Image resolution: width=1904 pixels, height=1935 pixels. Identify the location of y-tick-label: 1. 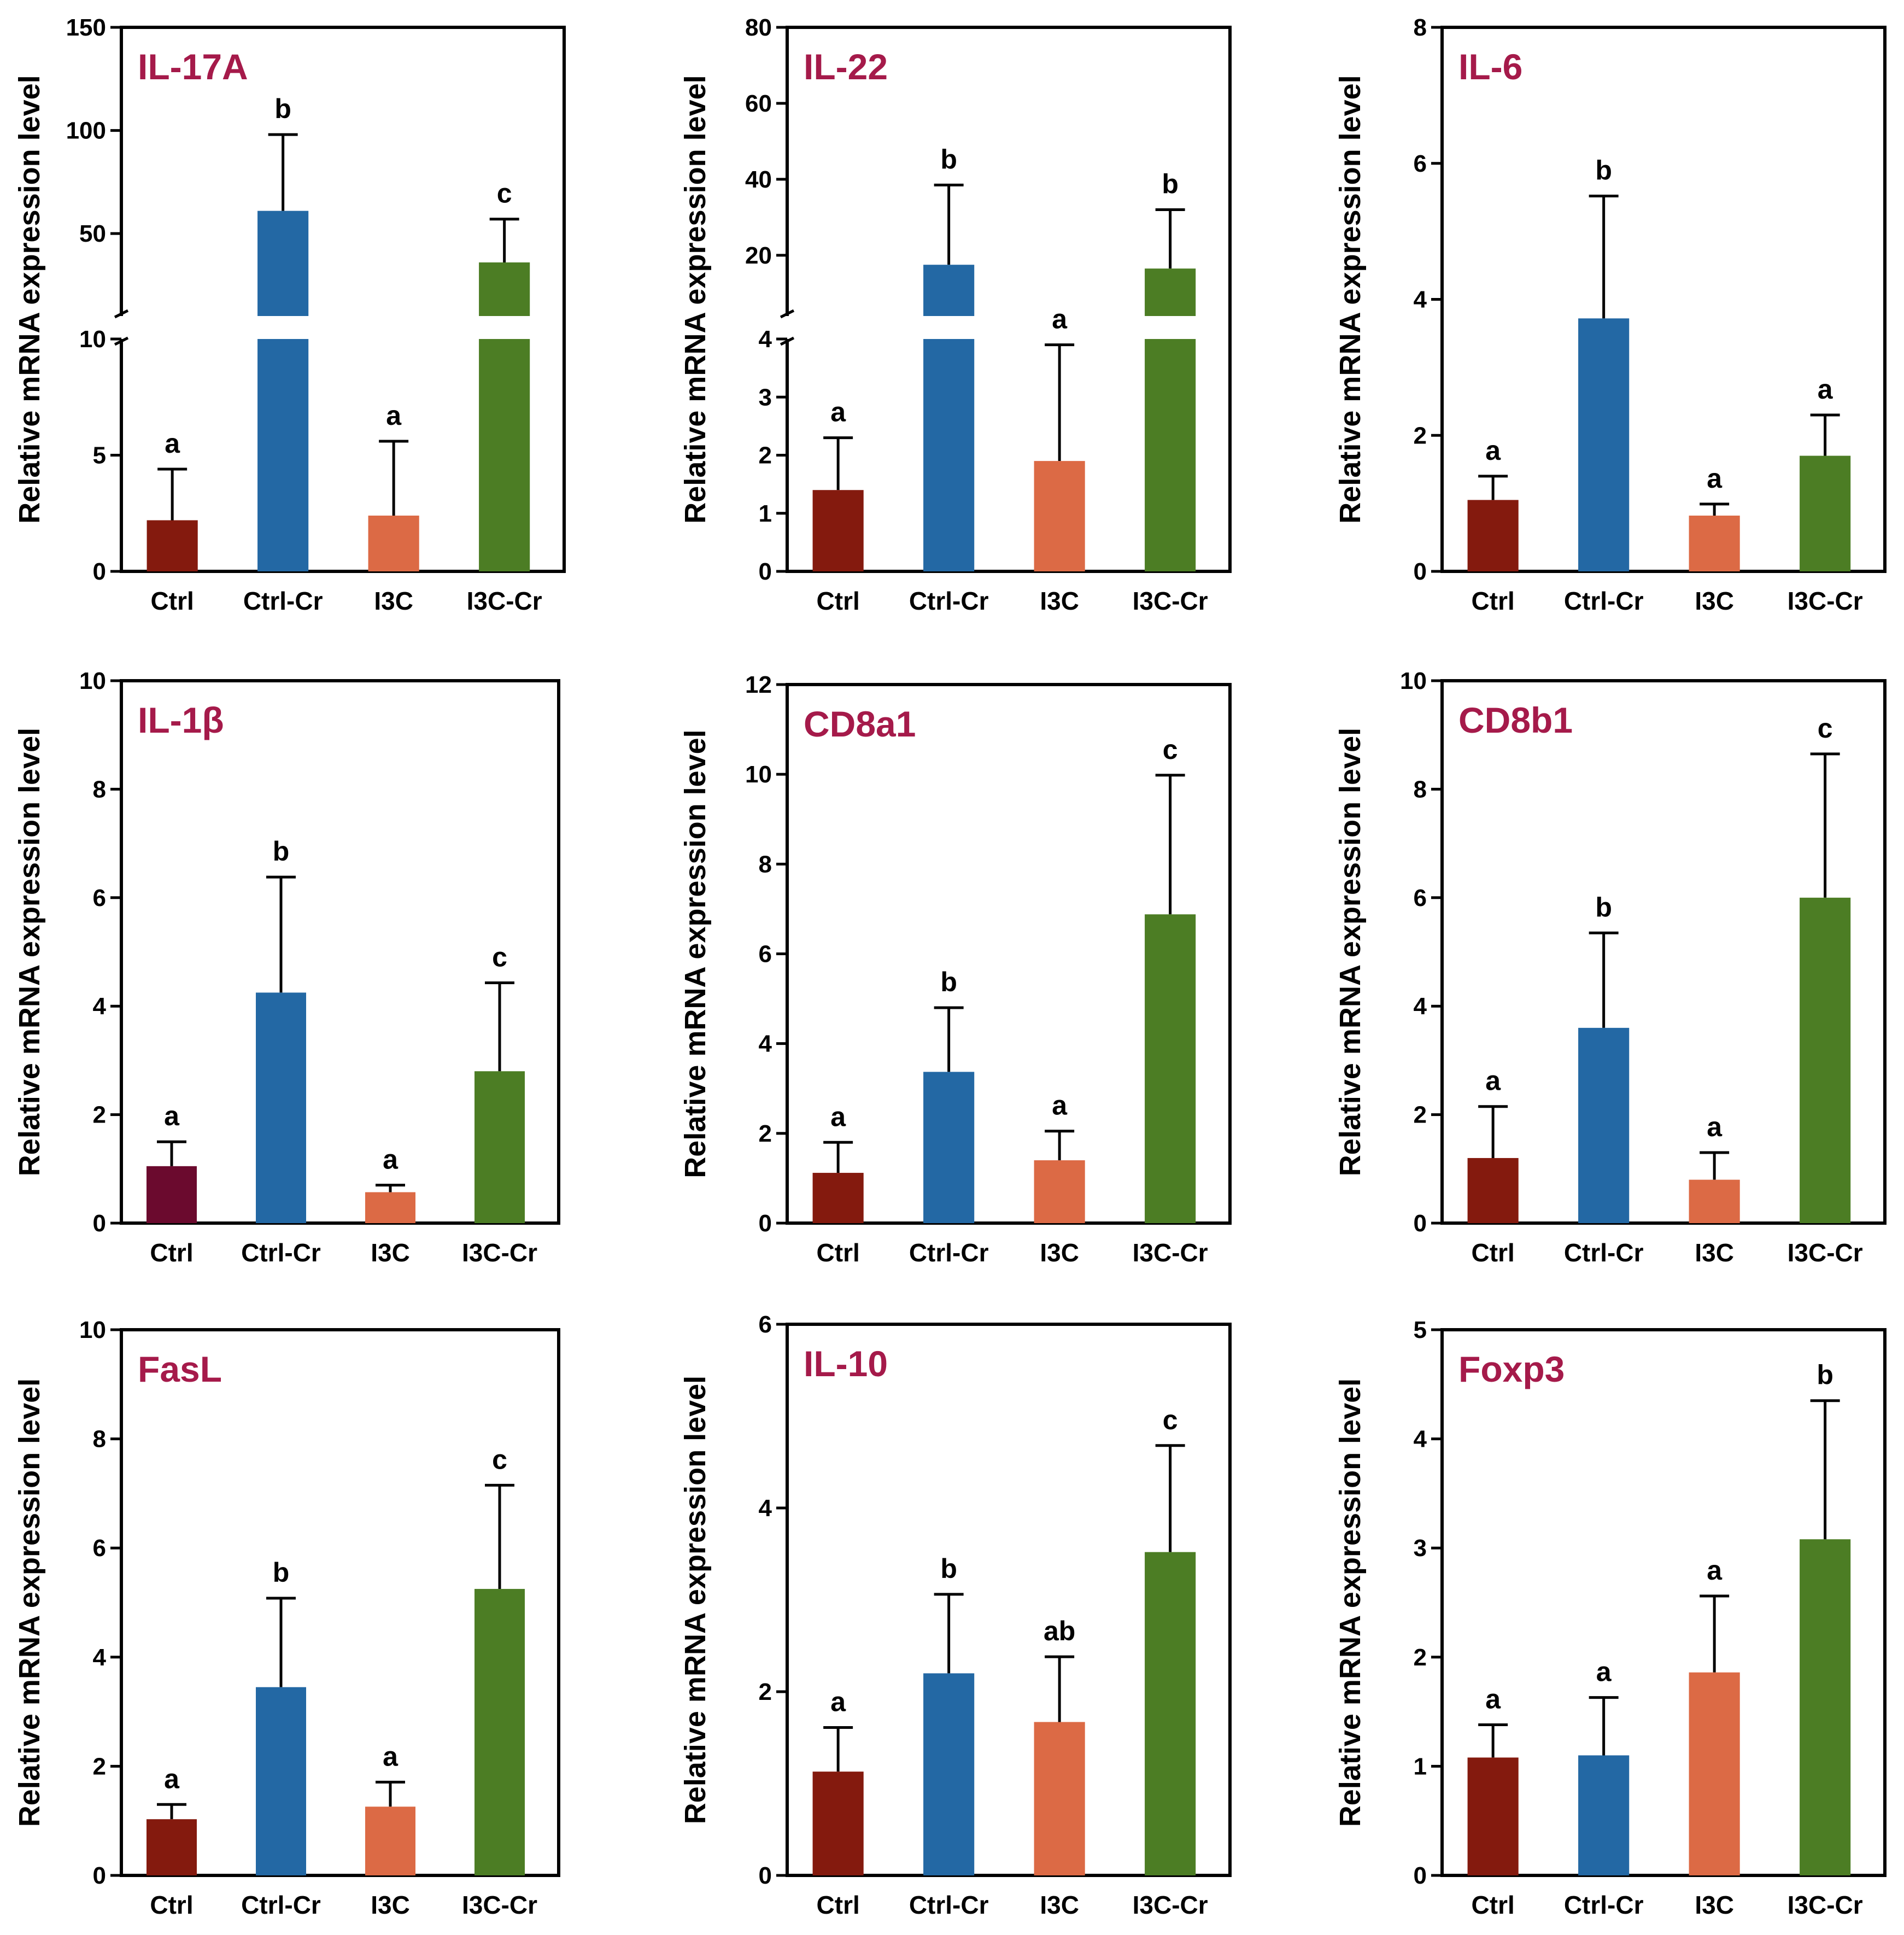
(765, 513).